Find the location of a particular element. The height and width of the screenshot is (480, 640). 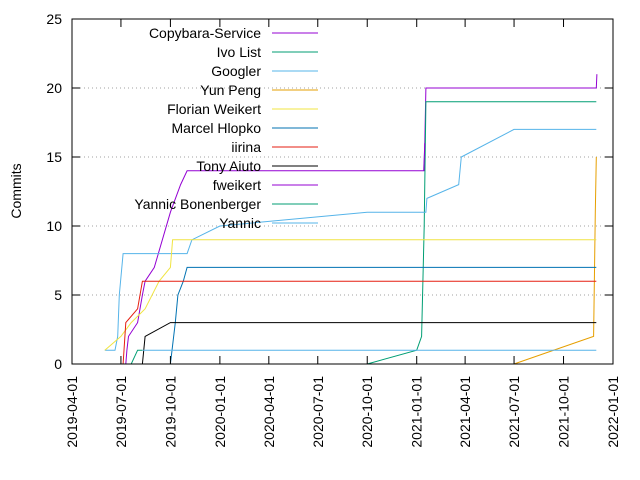

legend-label-4: Florian Weikert is located at coordinates (214, 109).